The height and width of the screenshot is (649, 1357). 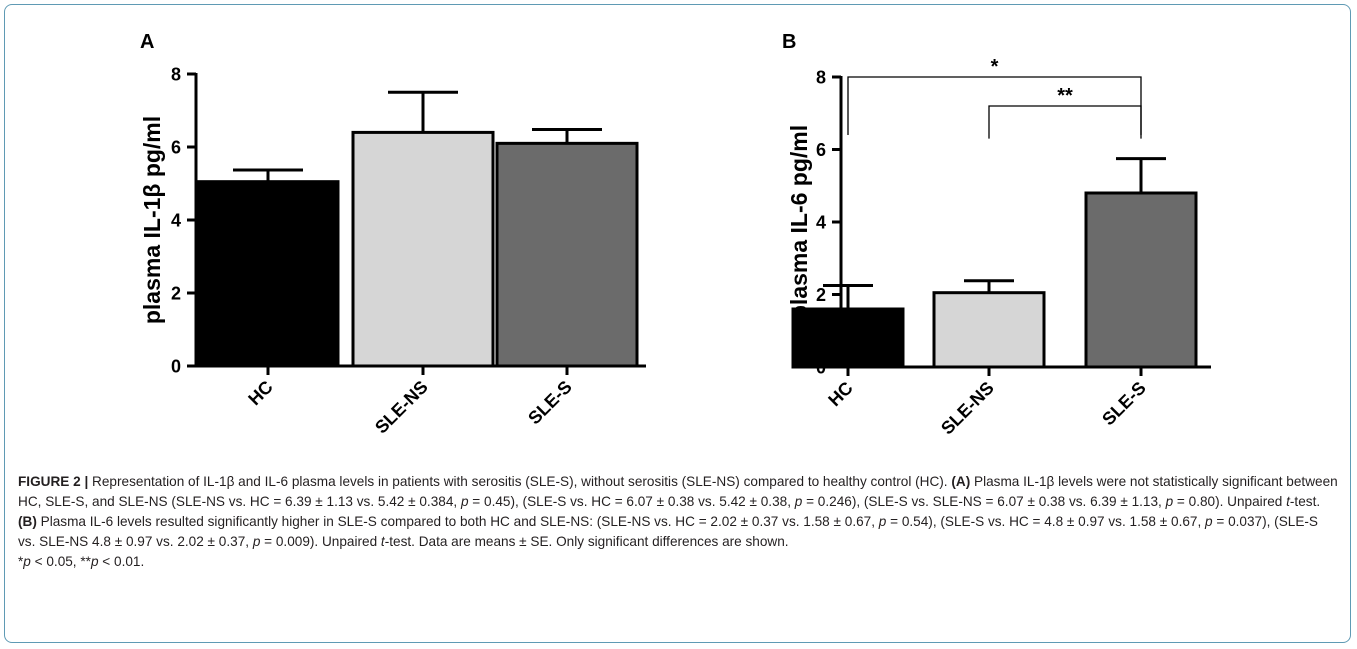 What do you see at coordinates (550, 403) in the screenshot?
I see `panel-a-category-label: SLE-S` at bounding box center [550, 403].